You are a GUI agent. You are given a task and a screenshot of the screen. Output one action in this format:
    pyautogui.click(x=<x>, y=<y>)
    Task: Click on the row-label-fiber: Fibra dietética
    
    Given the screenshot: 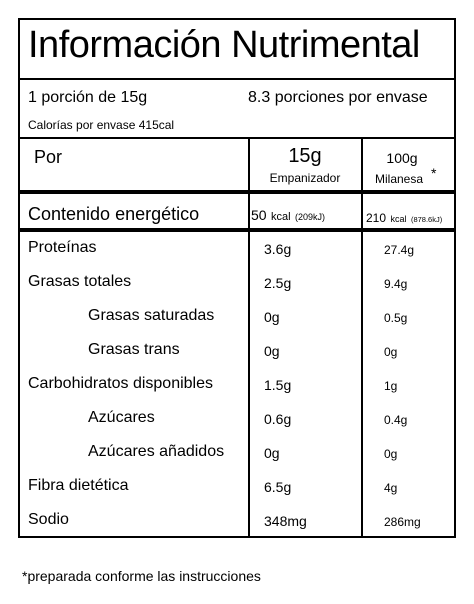 What is the action you would take?
    pyautogui.click(x=78, y=485)
    